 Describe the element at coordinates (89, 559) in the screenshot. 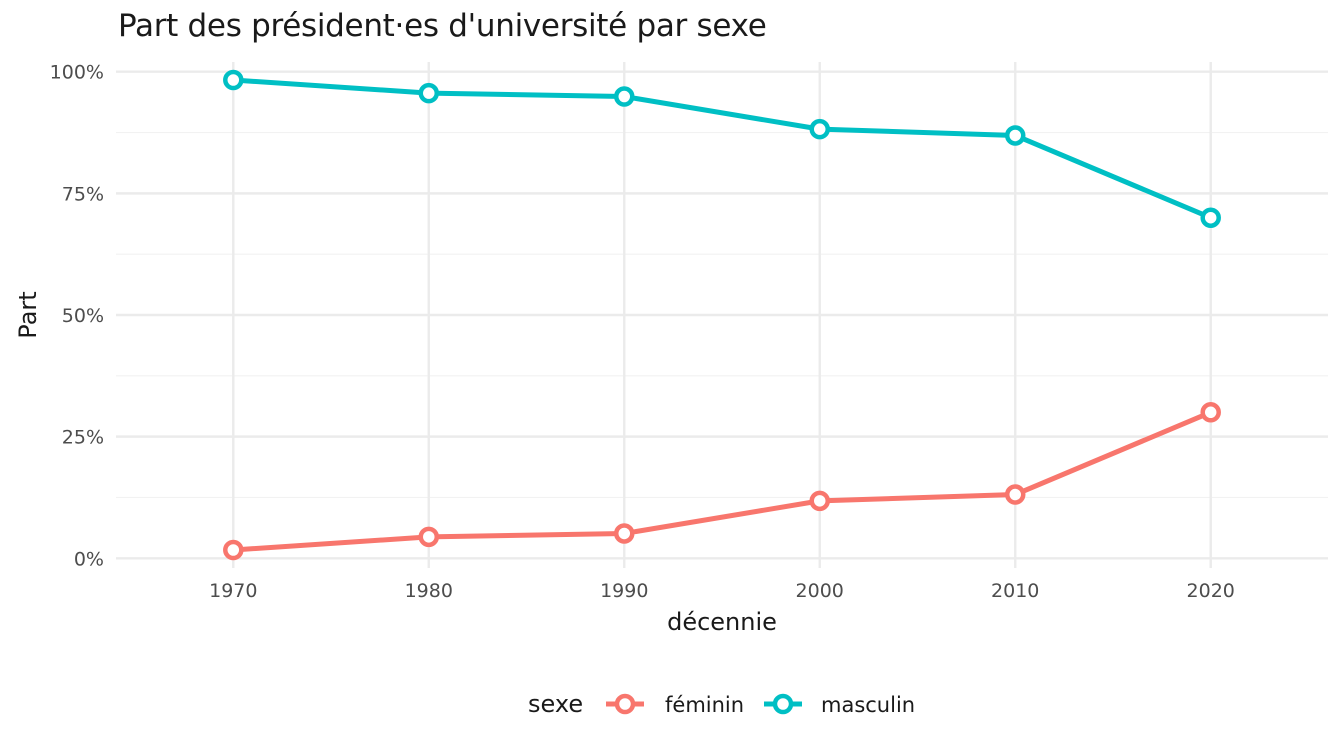

I see `y-tick-label: 0%` at that location.